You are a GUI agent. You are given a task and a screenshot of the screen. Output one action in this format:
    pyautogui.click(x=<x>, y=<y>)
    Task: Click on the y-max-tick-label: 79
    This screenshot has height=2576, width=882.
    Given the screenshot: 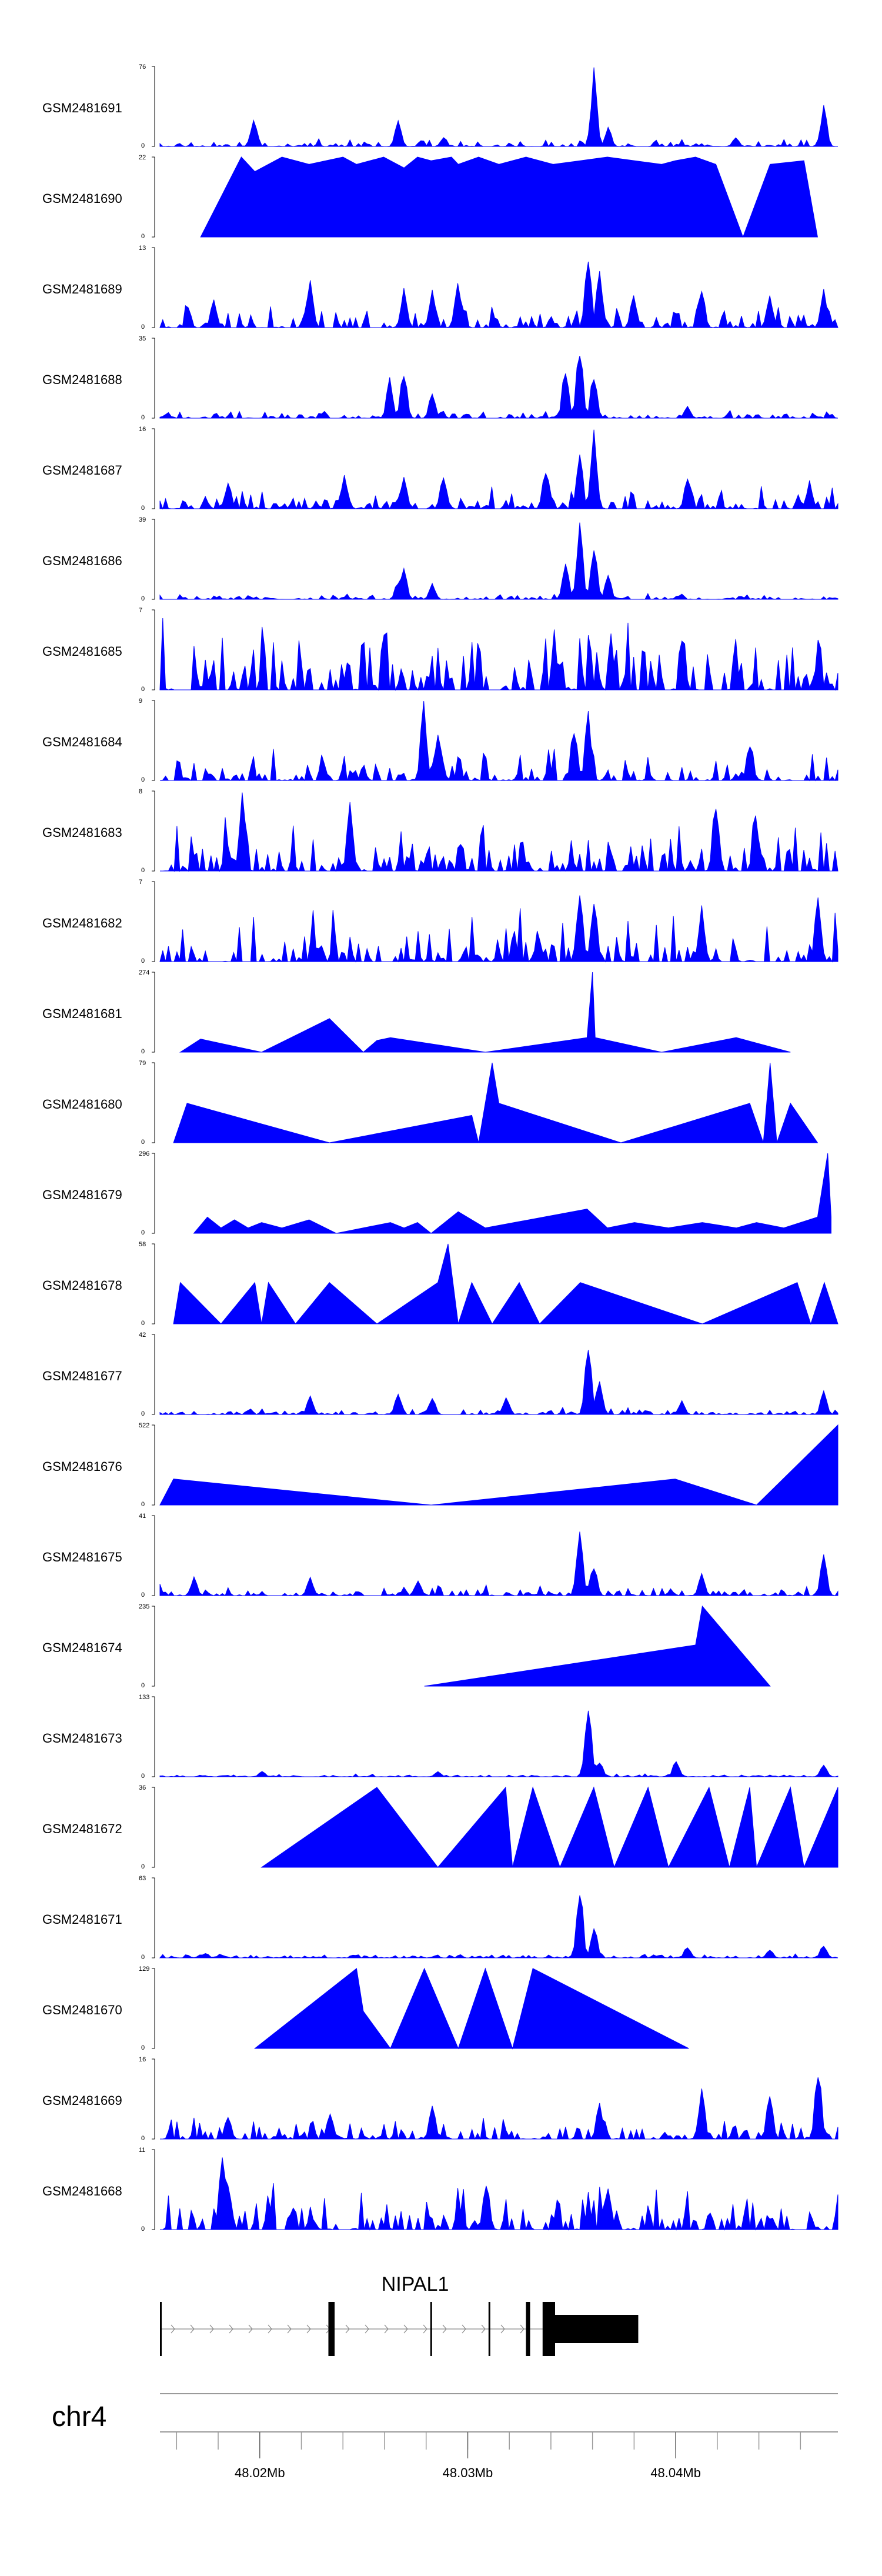 What is the action you would take?
    pyautogui.click(x=142, y=1063)
    